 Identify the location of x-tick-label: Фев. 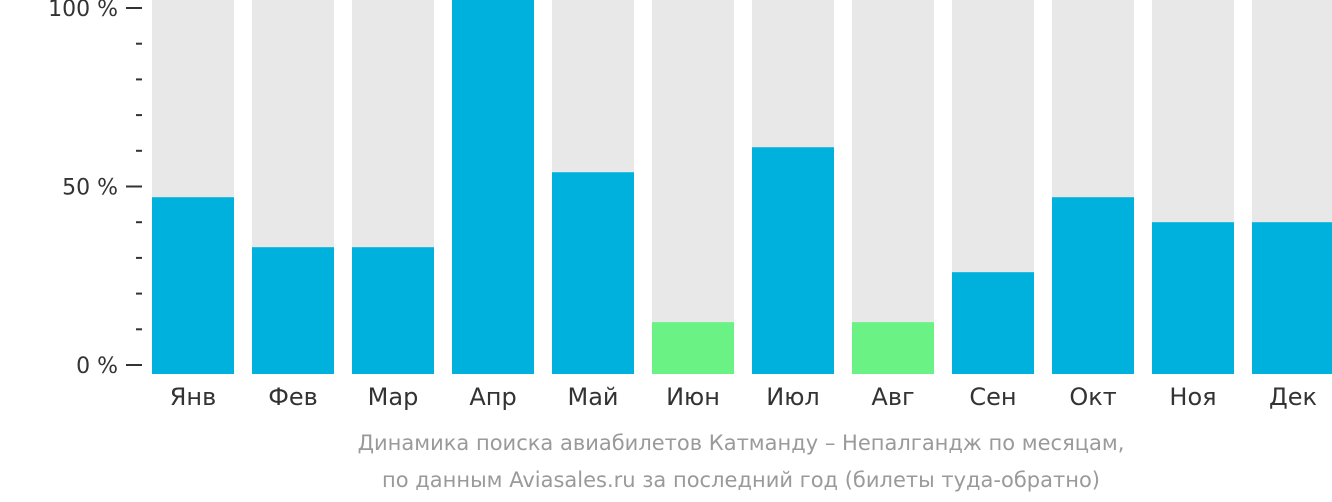
(293, 397).